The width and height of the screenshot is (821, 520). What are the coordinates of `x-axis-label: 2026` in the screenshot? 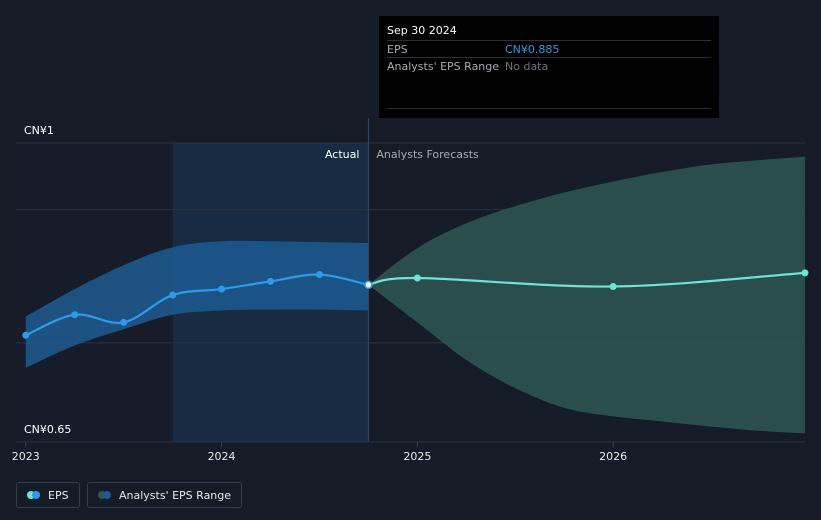 It's located at (613, 456).